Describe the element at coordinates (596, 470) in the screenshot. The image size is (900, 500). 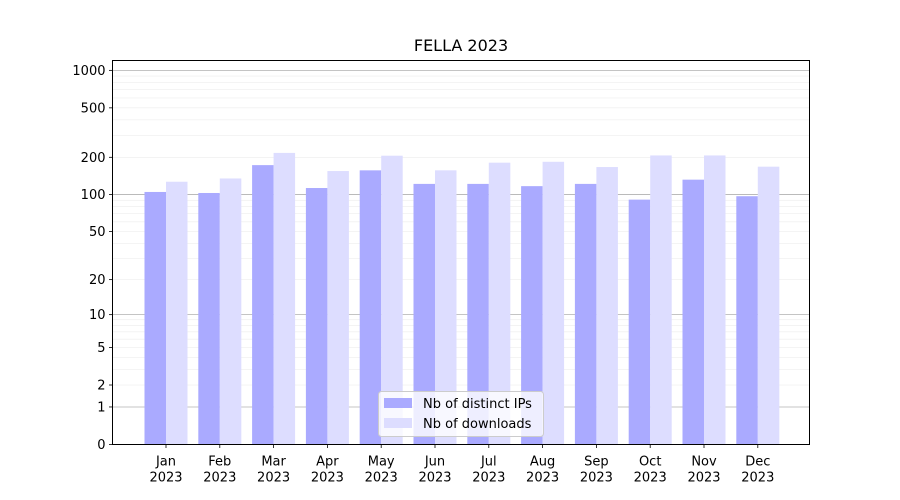
I see `x-tick-label: Sep 2023` at that location.